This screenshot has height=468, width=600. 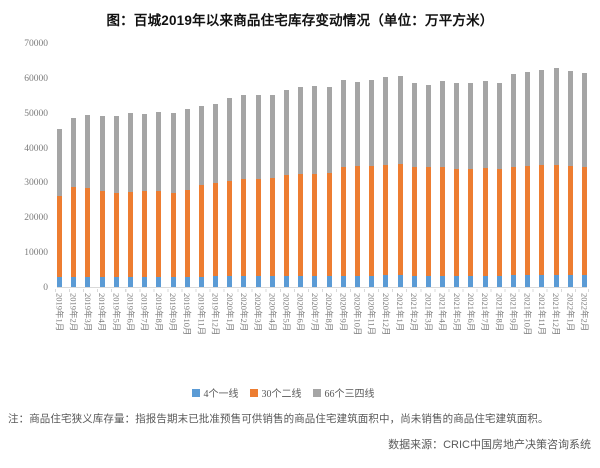 I want to click on bar-2020年3月, so click(x=258, y=191).